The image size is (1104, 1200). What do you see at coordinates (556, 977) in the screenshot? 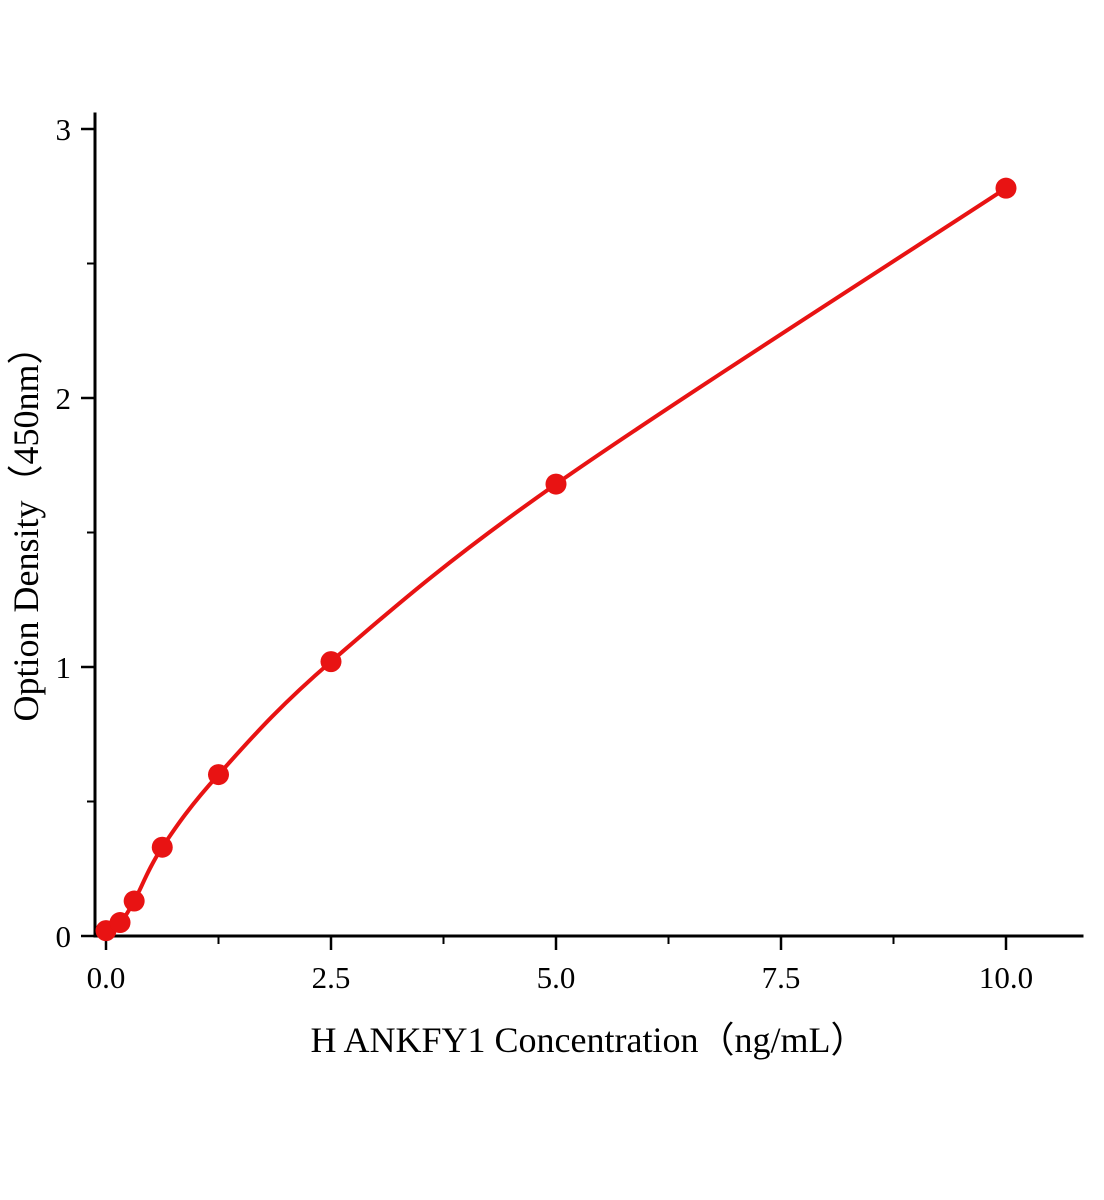
I see `x-tick-label: 5.0` at bounding box center [556, 977].